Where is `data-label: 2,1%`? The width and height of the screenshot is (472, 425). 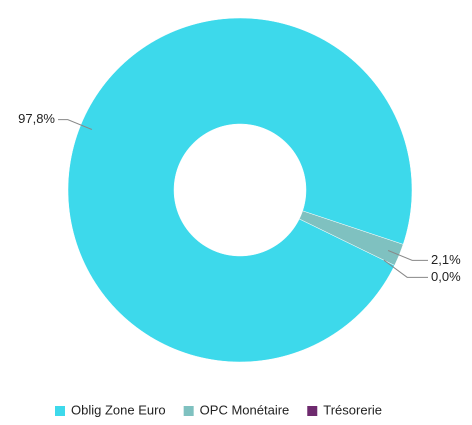 data-label: 2,1% is located at coordinates (446, 259).